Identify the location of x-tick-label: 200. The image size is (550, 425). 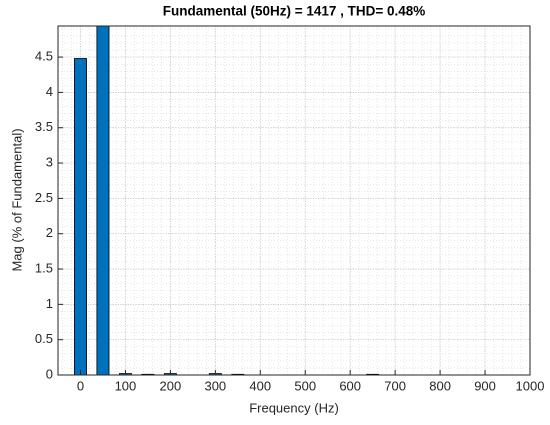
(171, 385).